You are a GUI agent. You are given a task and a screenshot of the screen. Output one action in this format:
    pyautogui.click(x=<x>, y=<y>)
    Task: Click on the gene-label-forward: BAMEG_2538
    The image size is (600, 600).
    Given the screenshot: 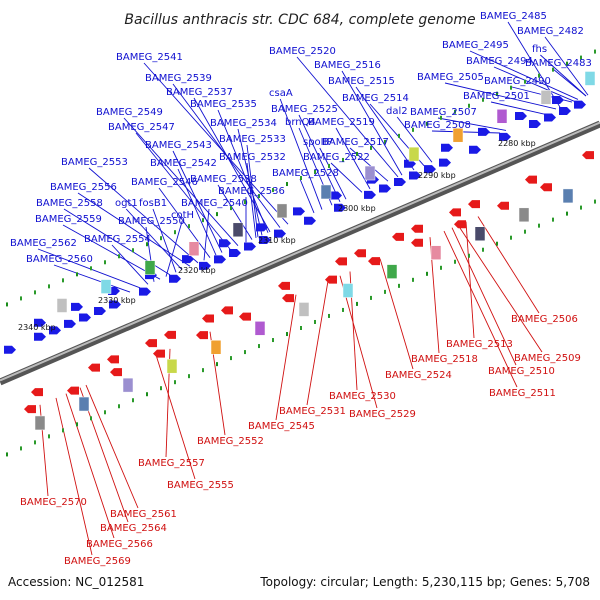 What is the action you would take?
    pyautogui.click(x=223, y=179)
    